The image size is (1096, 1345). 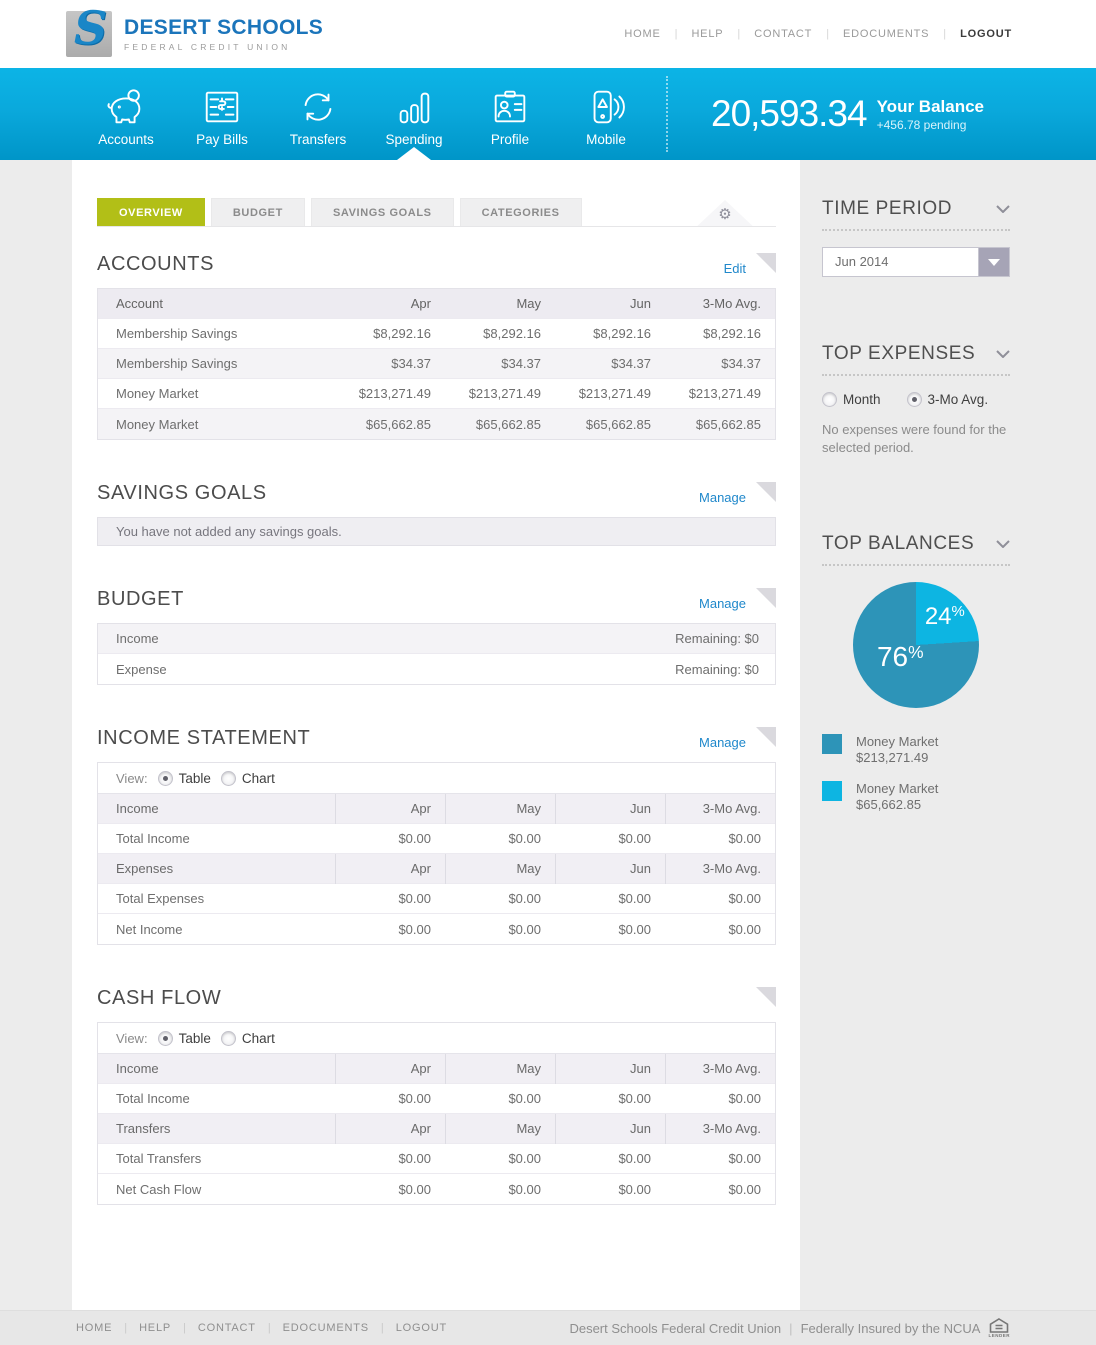 I want to click on tab-categories: CATEGORIES, so click(x=520, y=212).